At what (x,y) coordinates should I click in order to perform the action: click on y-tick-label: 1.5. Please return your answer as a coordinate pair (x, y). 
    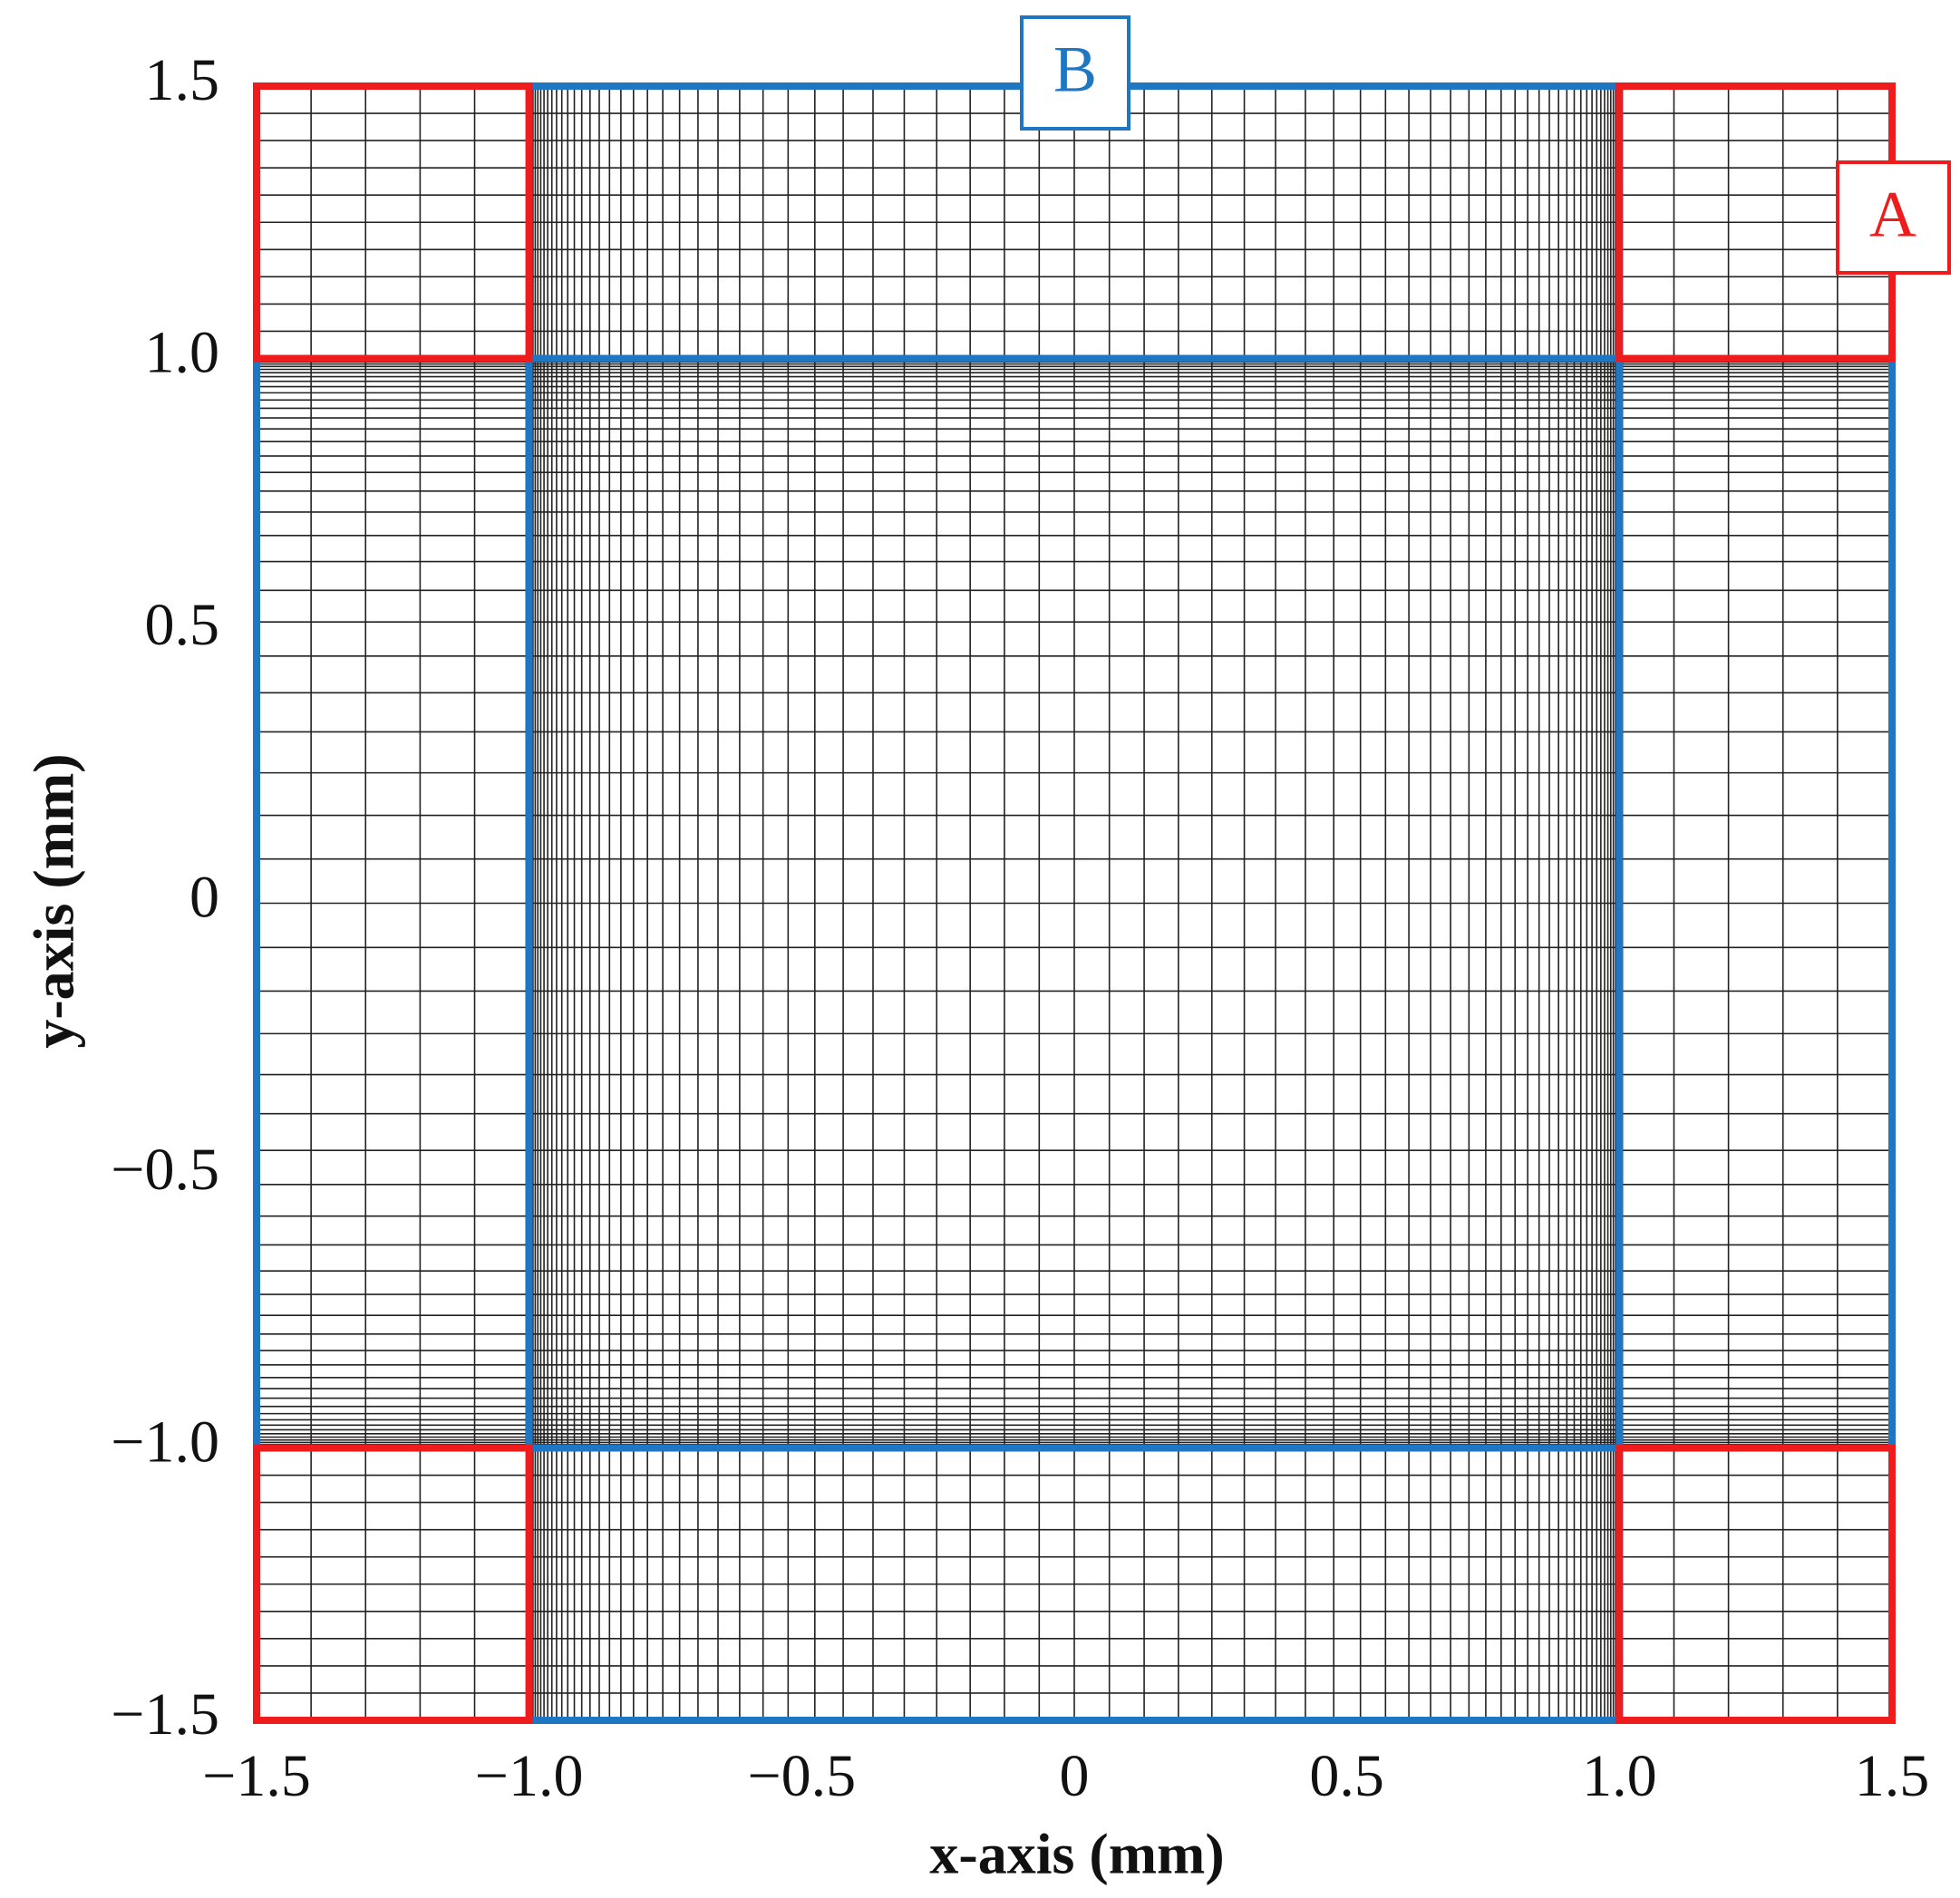
    Looking at the image, I should click on (183, 80).